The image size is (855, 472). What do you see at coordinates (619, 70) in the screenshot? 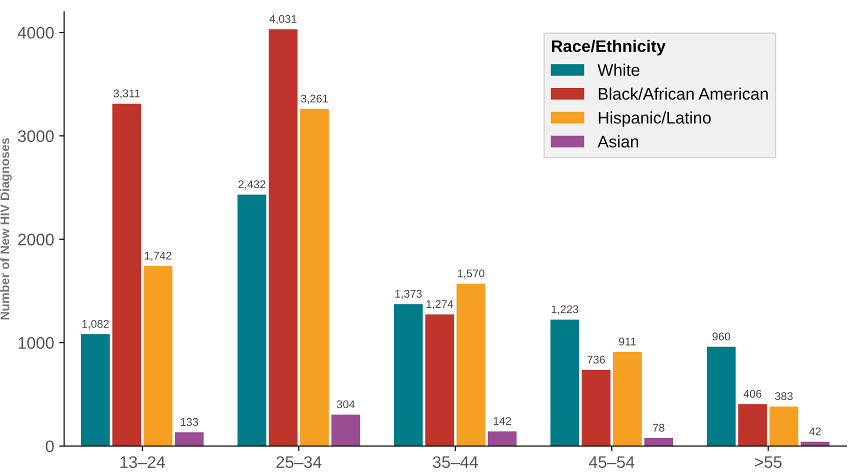
I see `legend-label: White` at bounding box center [619, 70].